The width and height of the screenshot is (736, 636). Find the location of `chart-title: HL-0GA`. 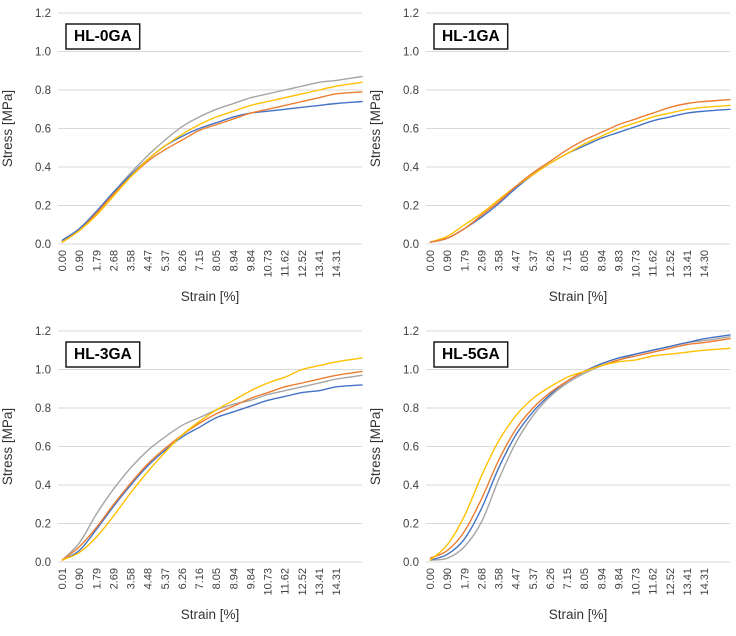

chart-title: HL-0GA is located at coordinates (103, 36).